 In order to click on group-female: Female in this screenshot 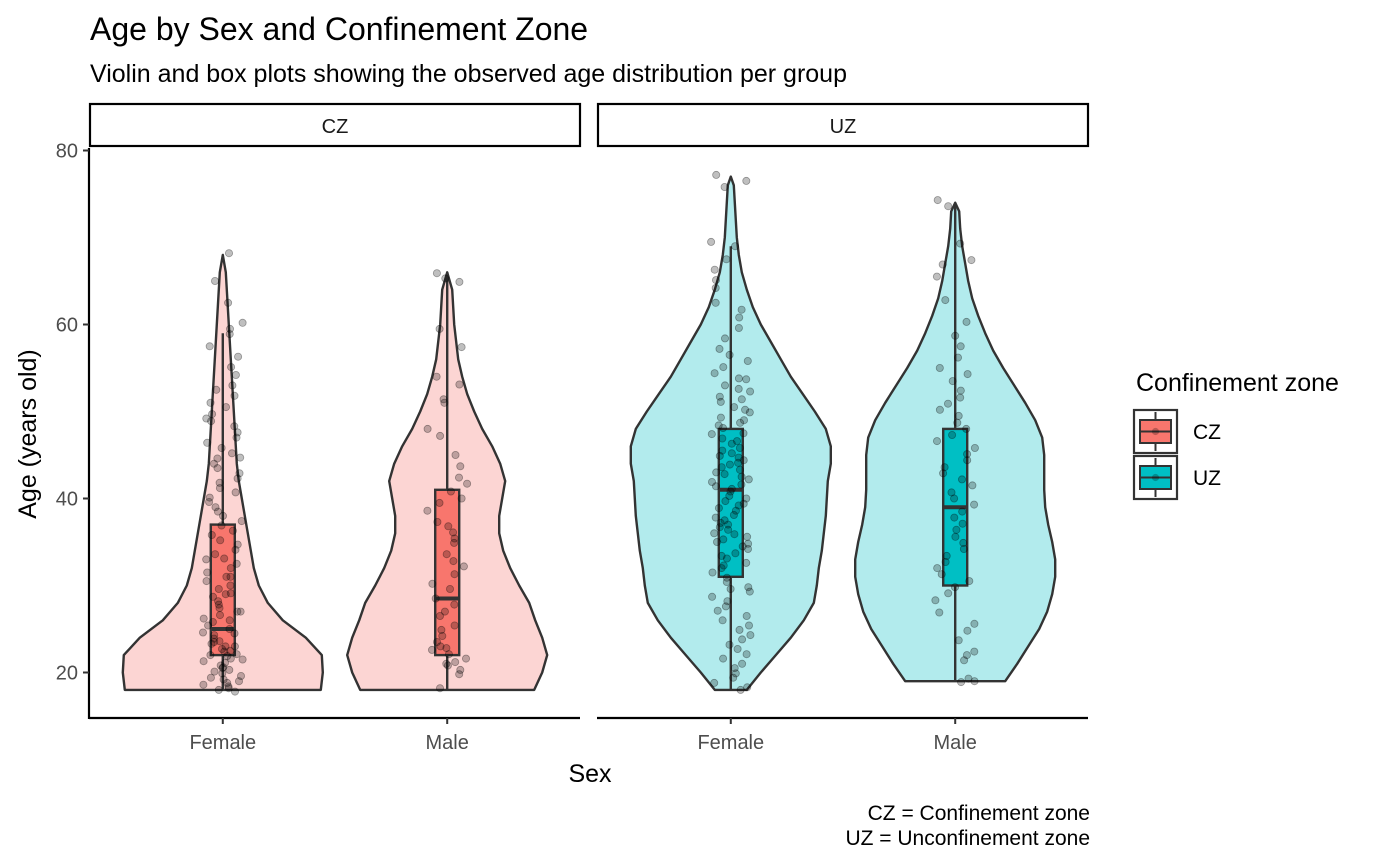, I will do `click(222, 501)`.